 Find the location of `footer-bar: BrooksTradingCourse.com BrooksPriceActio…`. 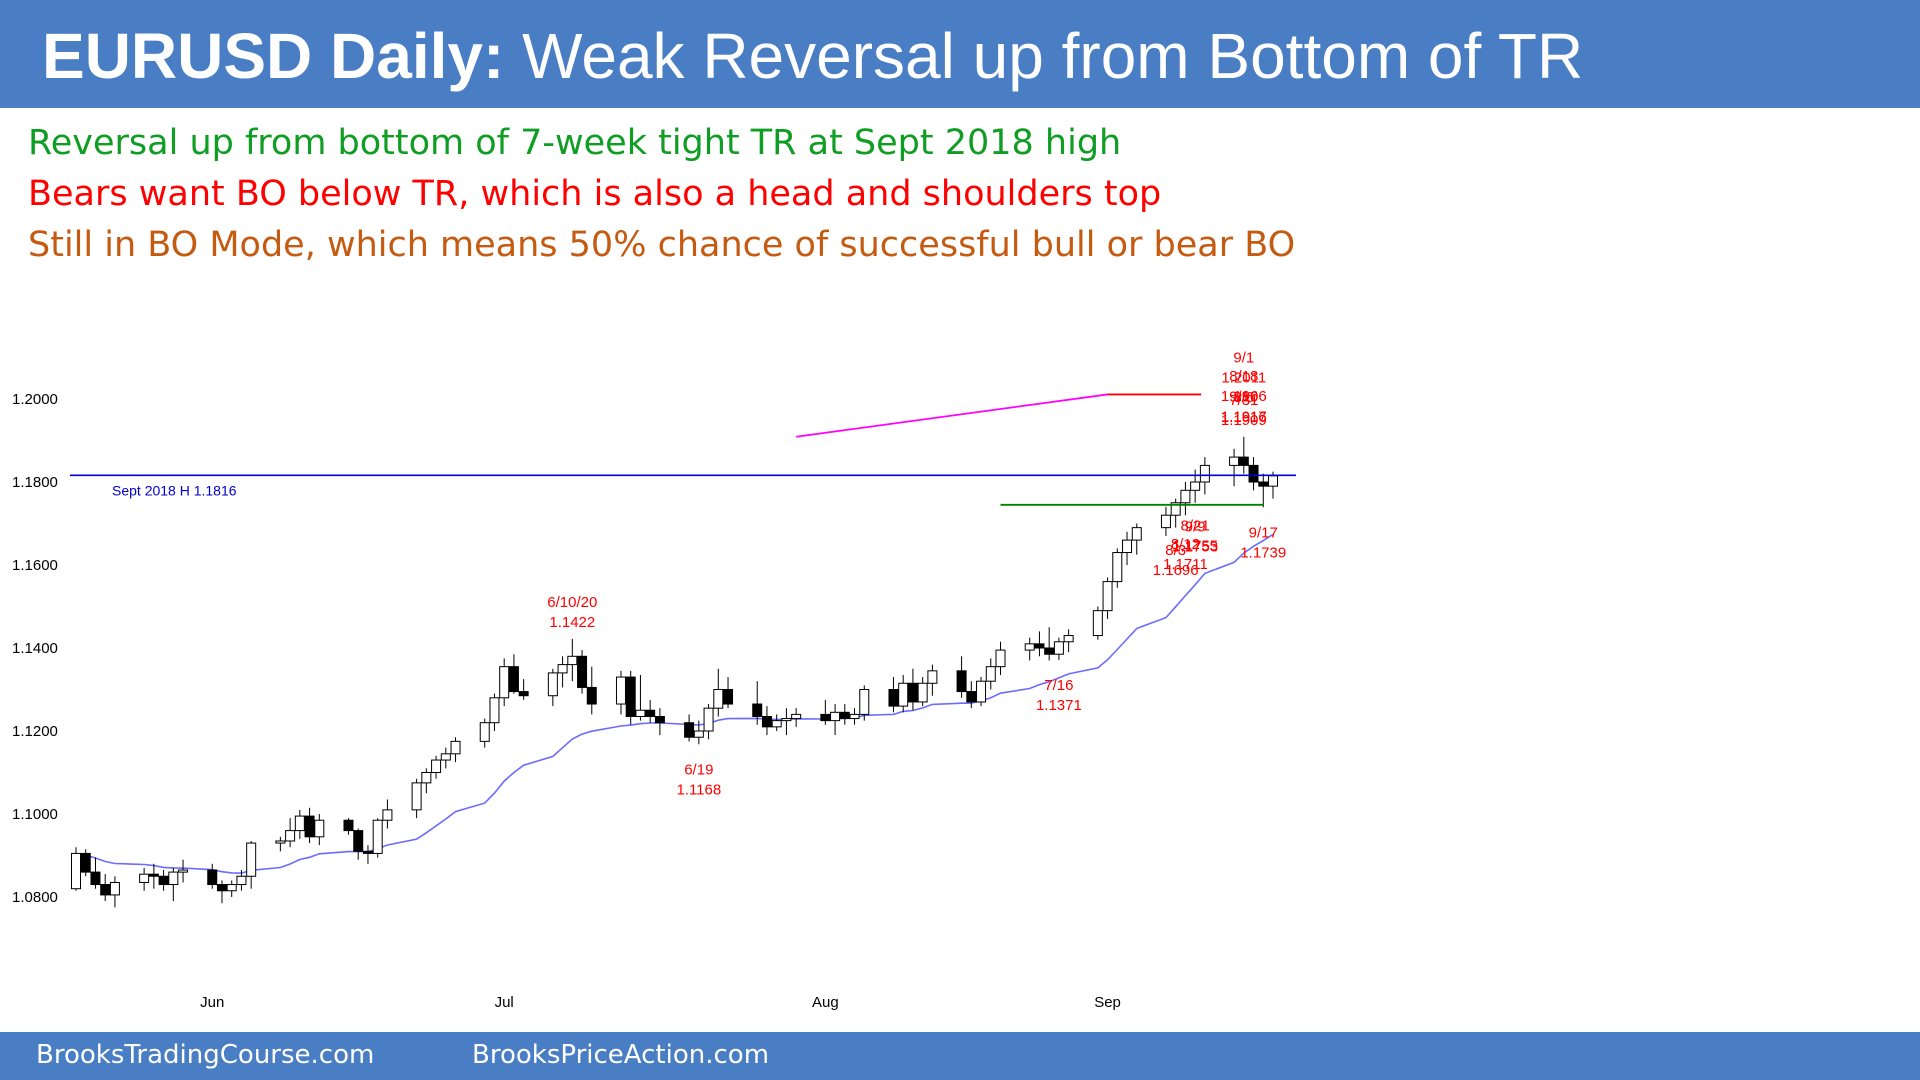

footer-bar: BrooksTradingCourse.com BrooksPriceActio… is located at coordinates (960, 1056).